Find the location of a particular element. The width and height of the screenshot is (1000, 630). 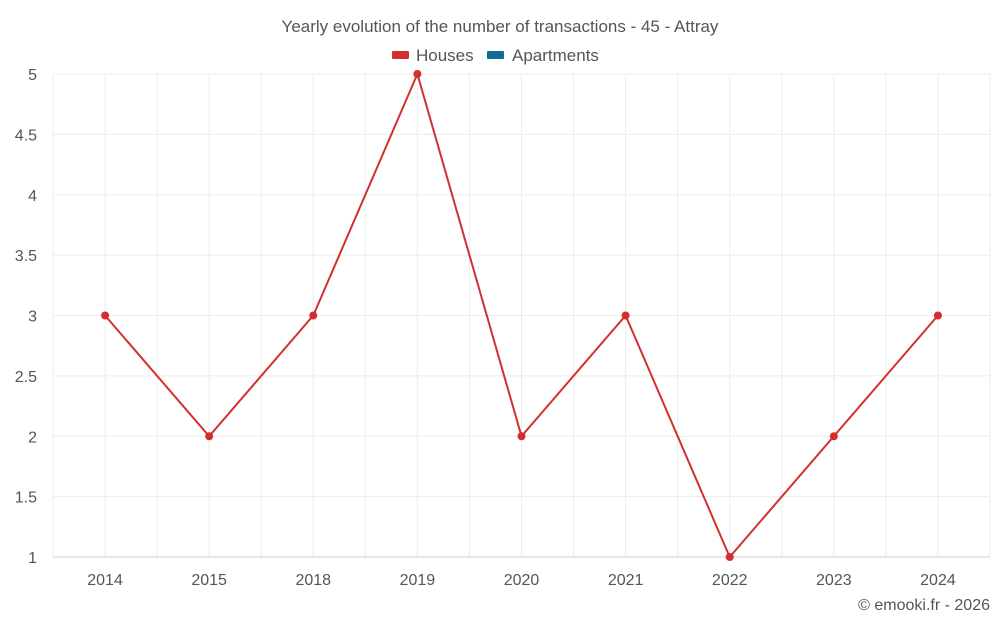

x-tick-label: 2020 is located at coordinates (522, 580).